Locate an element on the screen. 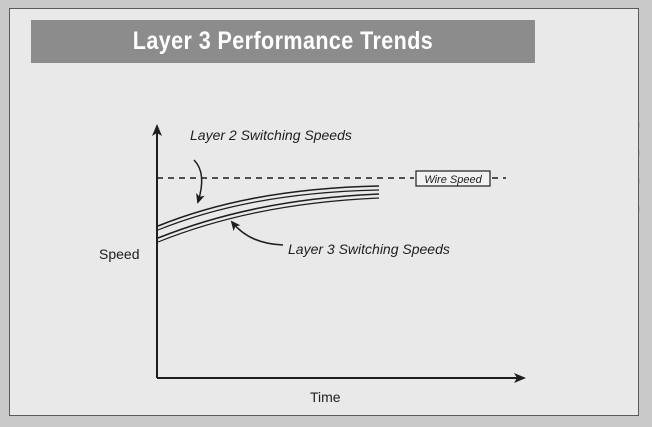 Image resolution: width=652 pixels, height=427 pixels. layer2-speed-curve-inner is located at coordinates (268, 210).